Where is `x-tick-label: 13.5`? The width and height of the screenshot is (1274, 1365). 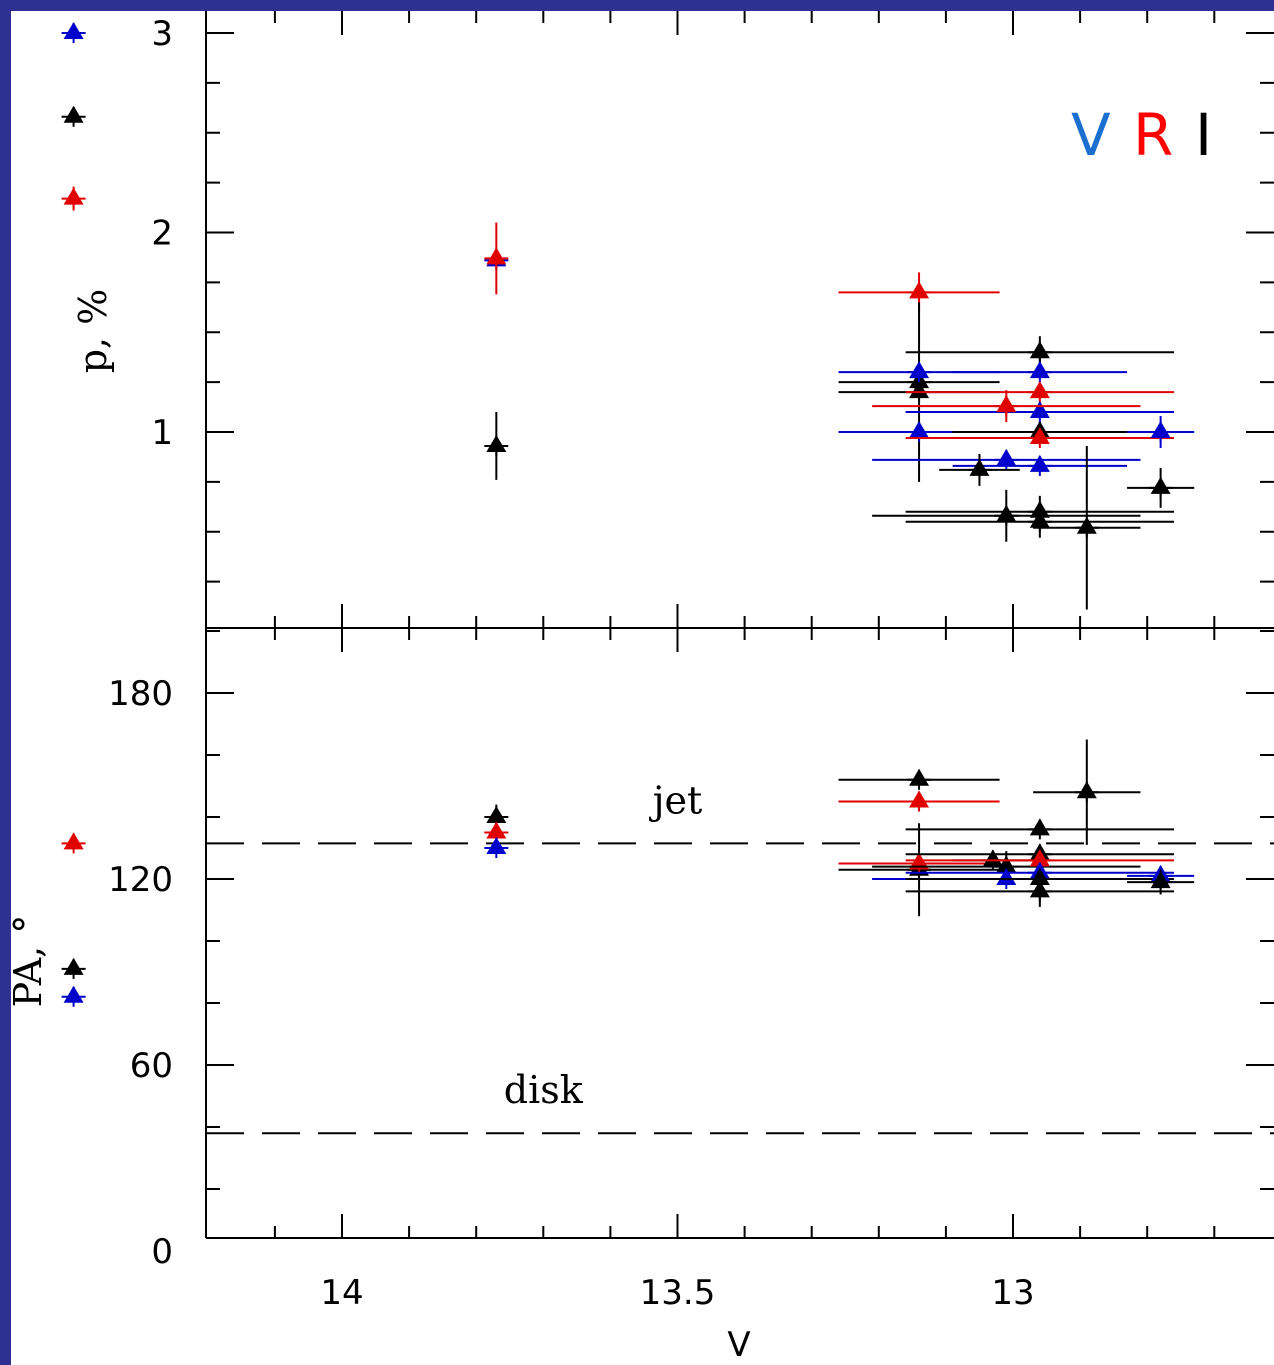 x-tick-label: 13.5 is located at coordinates (678, 1293).